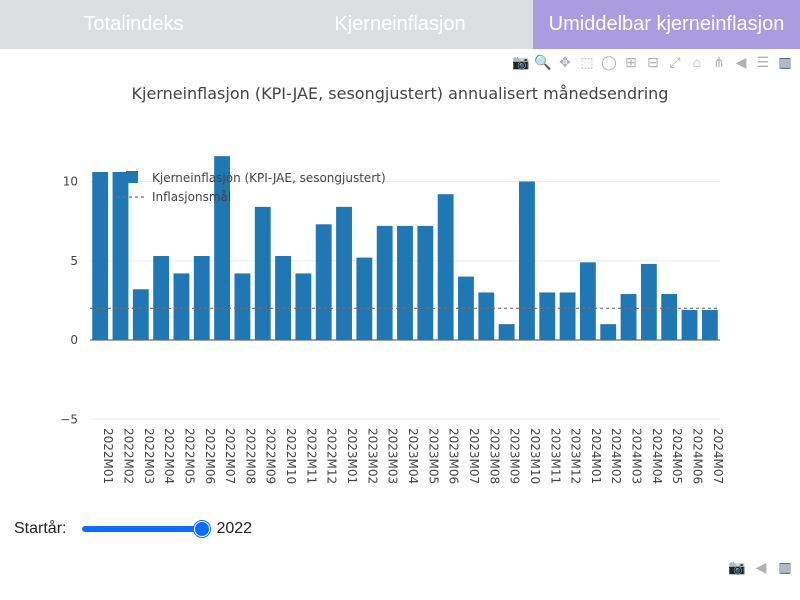 The height and width of the screenshot is (600, 800). Describe the element at coordinates (149, 456) in the screenshot. I see `x-tick-label: 2022M03` at that location.